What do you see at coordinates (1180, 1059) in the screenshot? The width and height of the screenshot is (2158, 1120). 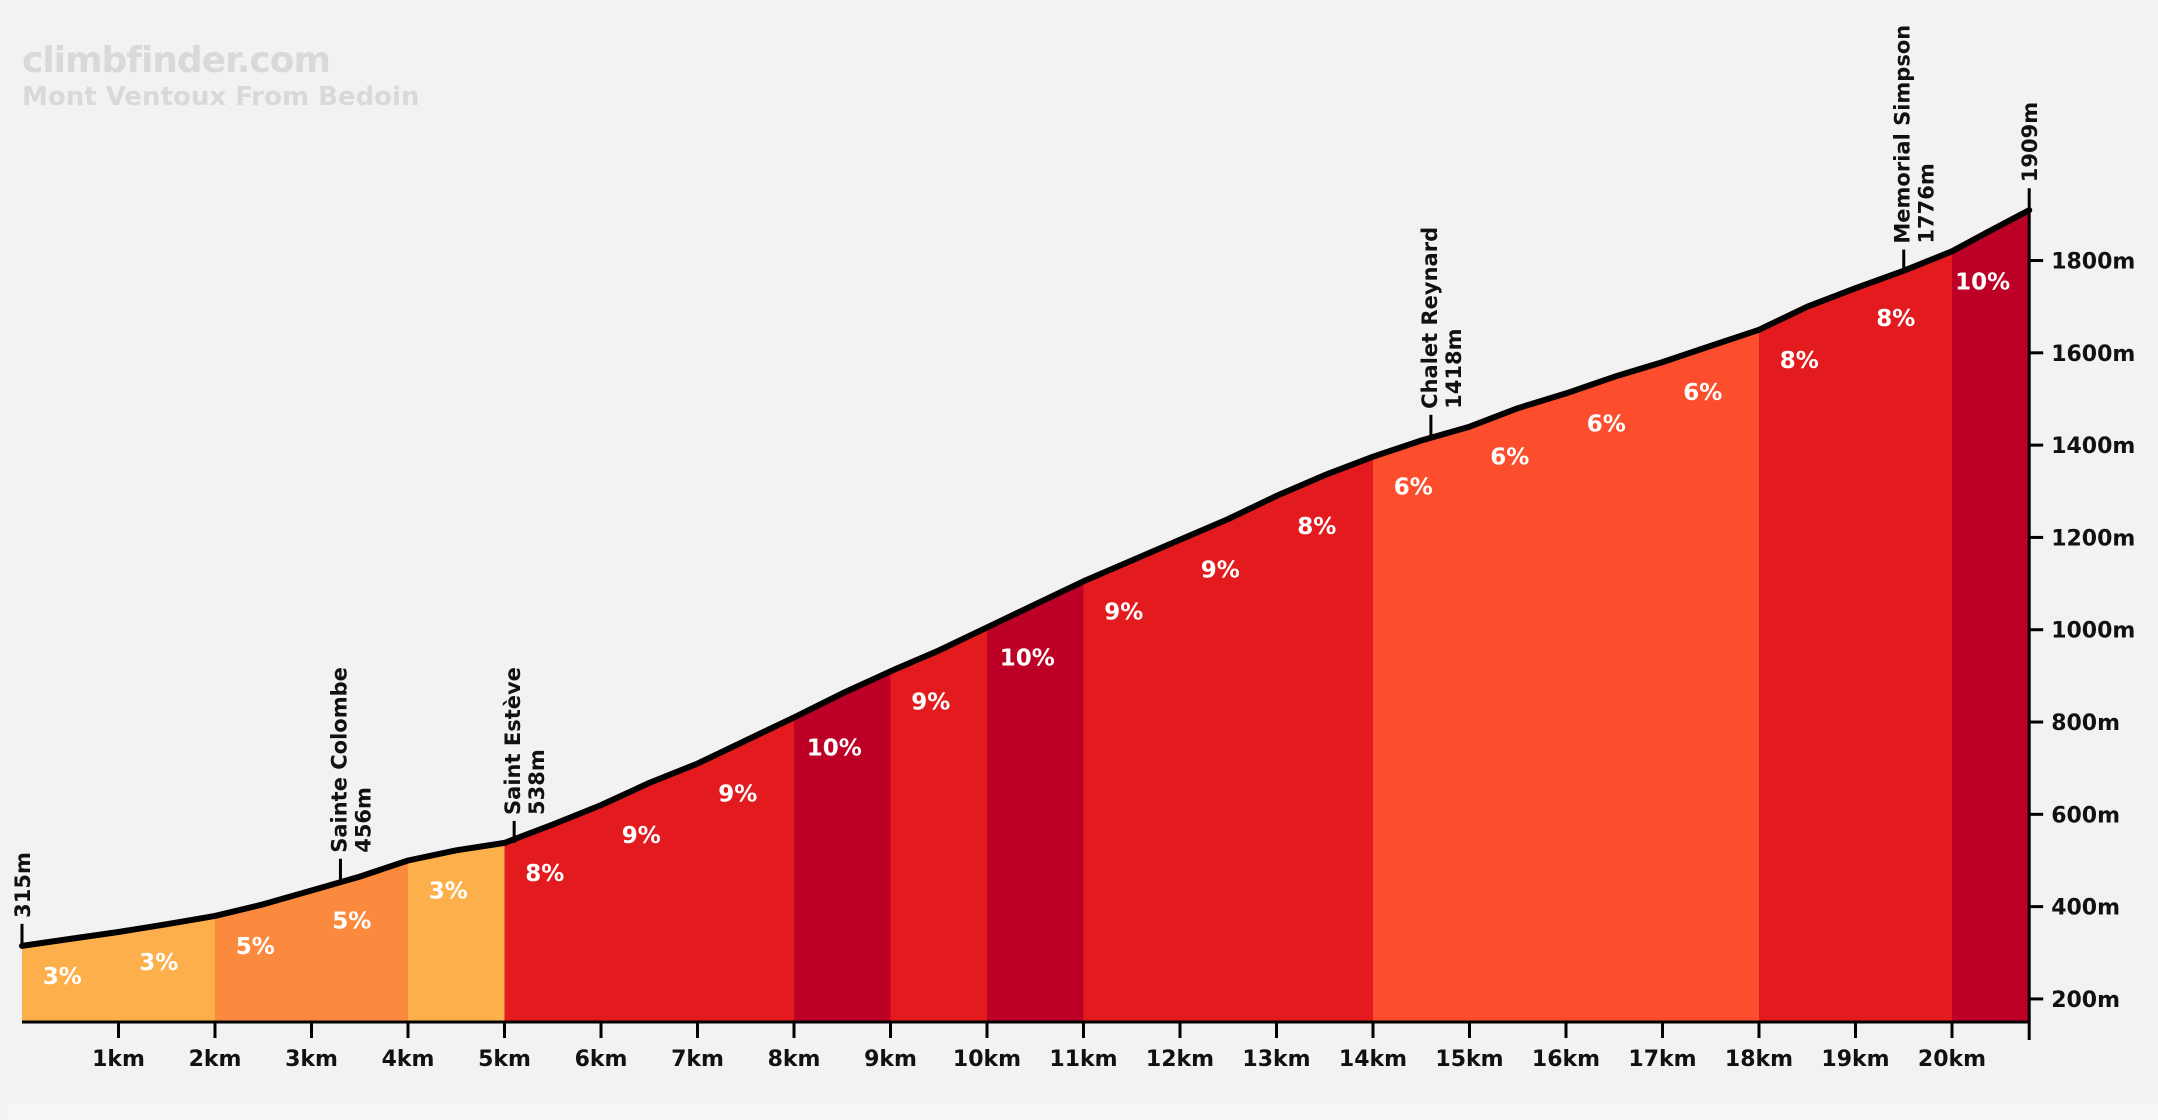 I see `x-tick-label: 12km` at bounding box center [1180, 1059].